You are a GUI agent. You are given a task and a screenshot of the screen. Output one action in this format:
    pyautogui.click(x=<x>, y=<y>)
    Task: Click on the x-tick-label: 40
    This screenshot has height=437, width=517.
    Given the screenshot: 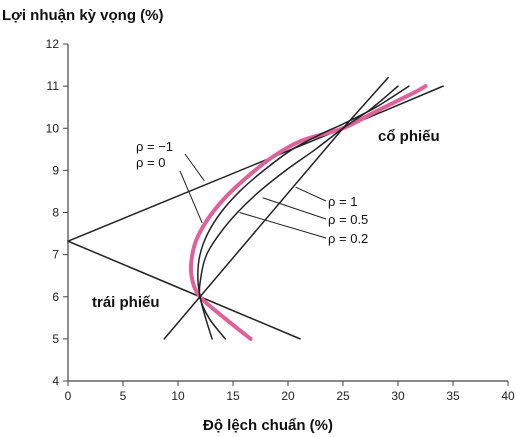 What is the action you would take?
    pyautogui.click(x=508, y=396)
    